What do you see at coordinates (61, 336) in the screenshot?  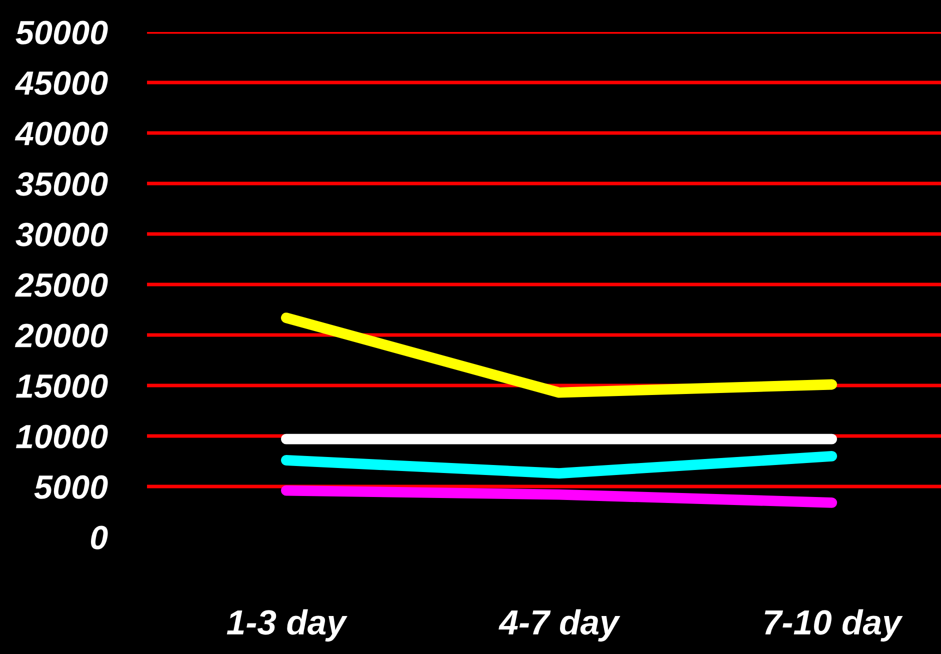 I see `y-tick-label: 20000` at bounding box center [61, 336].